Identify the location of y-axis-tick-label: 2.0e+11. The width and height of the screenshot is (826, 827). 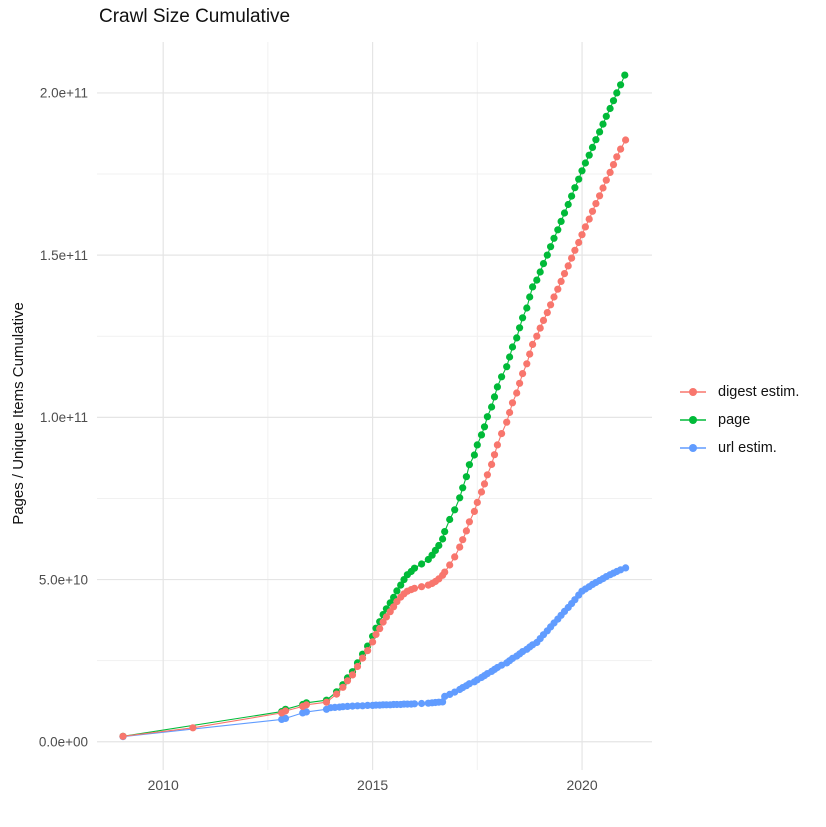
(64, 93).